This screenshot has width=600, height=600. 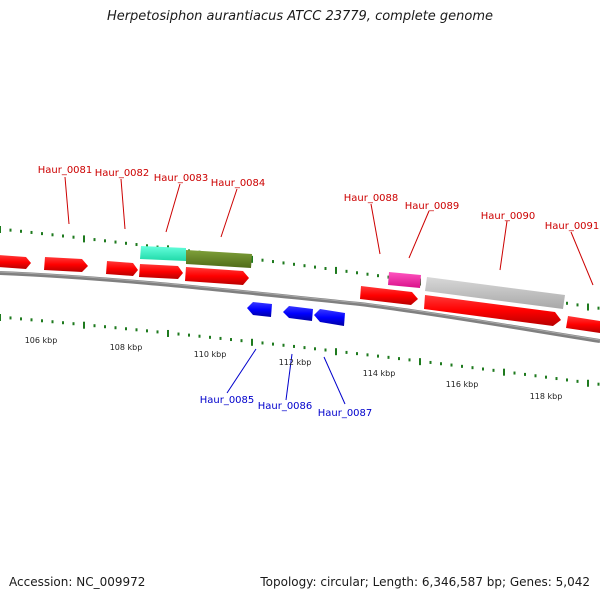 I want to click on inner-tick-marks, so click(x=300, y=350).